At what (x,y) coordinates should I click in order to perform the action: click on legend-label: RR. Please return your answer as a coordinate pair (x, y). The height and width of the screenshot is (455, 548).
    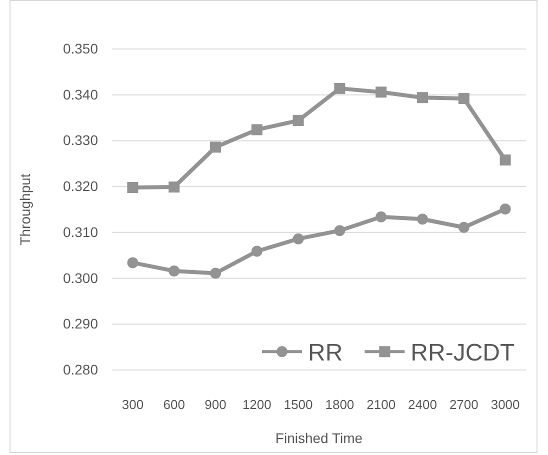
    Looking at the image, I should click on (325, 352).